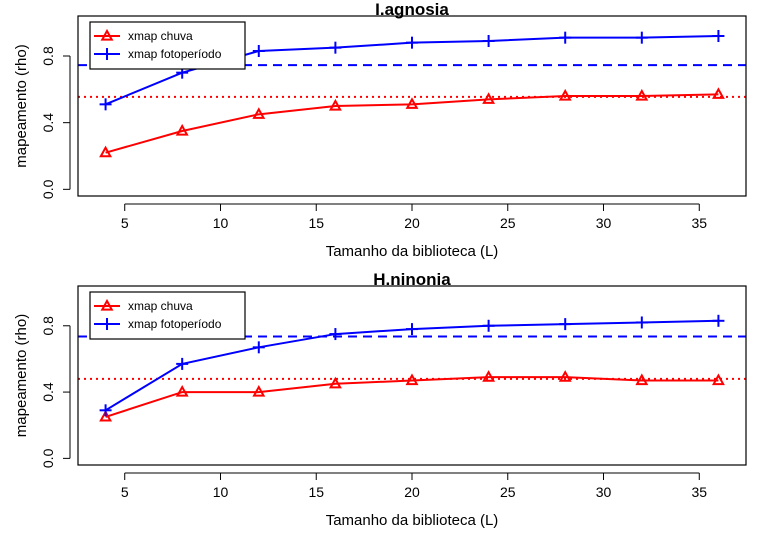  I want to click on chart-title: H.ninonia, so click(412, 279).